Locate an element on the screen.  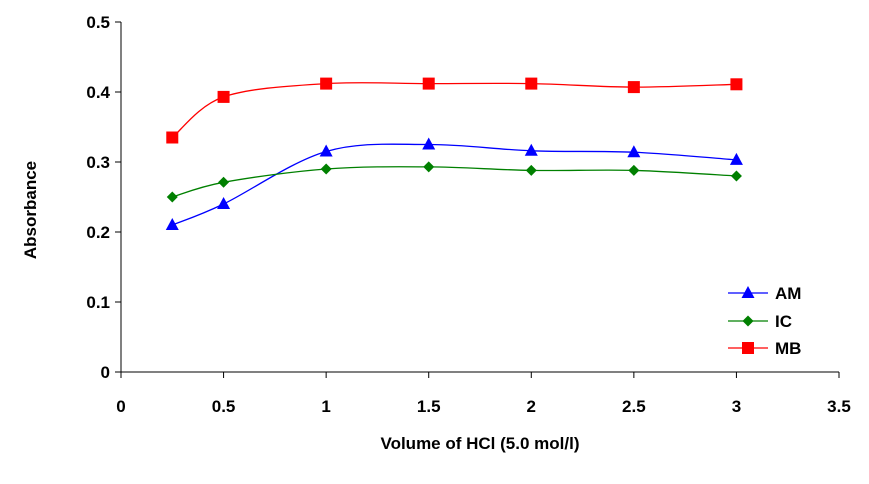
y-tick-label: 0.5 is located at coordinates (98, 22).